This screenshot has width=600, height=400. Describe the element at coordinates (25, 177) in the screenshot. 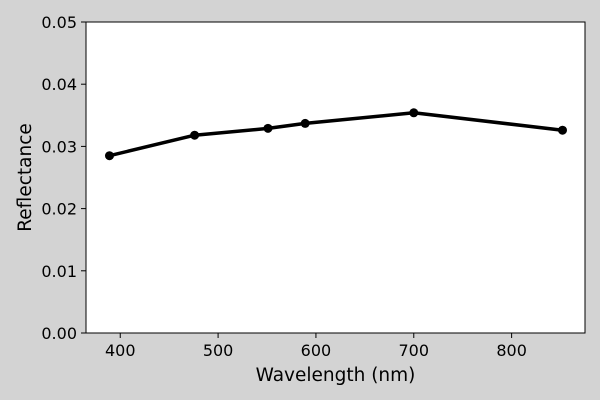

I see `y-axis-label: Reflectance` at that location.